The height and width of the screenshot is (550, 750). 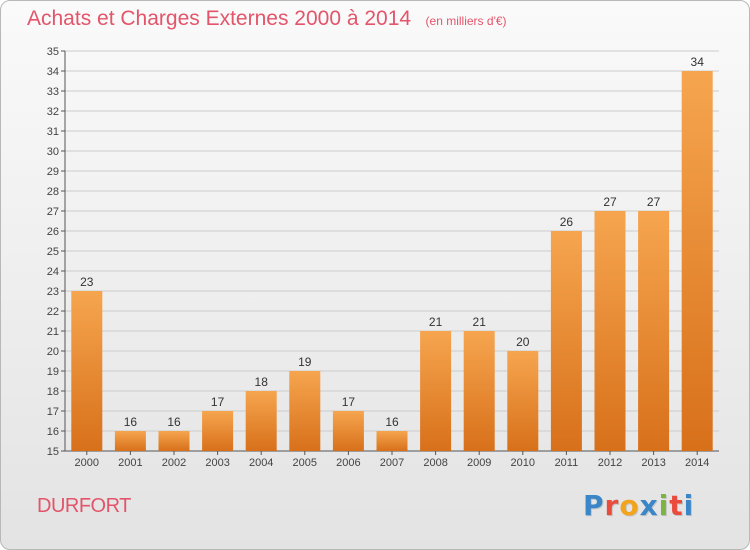 I want to click on x-tick-label: 2005, so click(x=305, y=463).